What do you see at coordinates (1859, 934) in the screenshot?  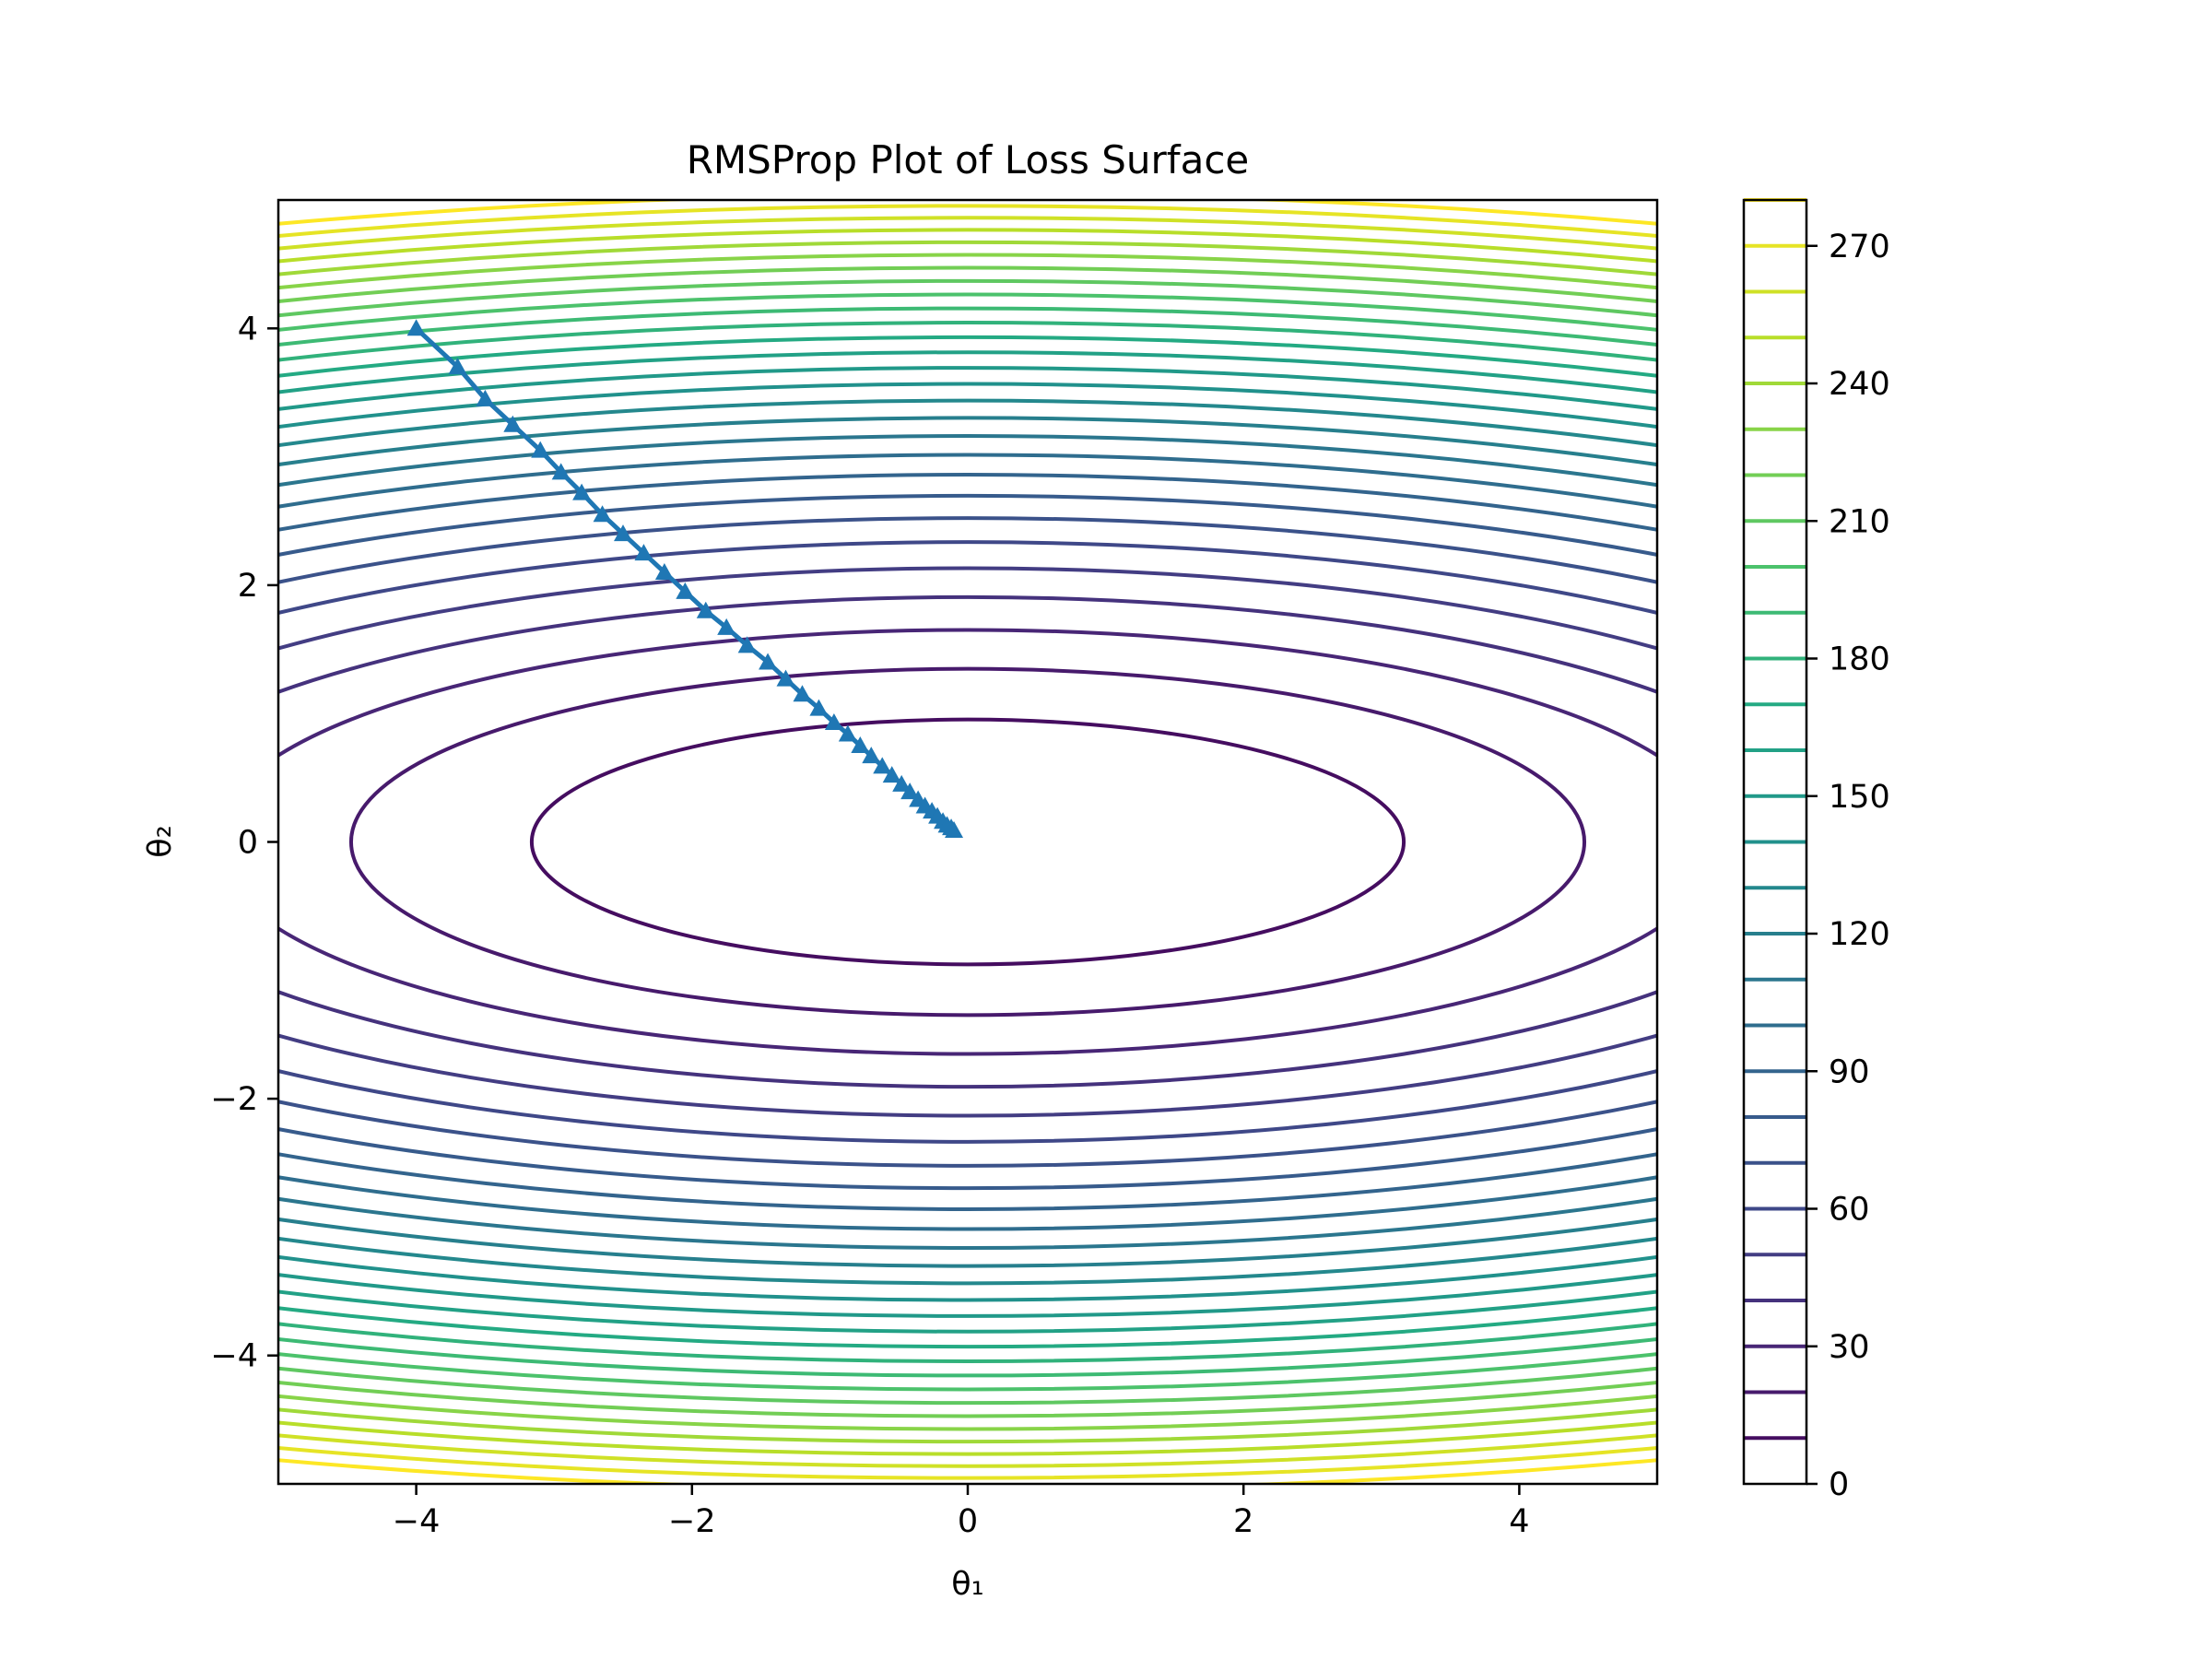 I see `colorbar-tick-label: 120` at bounding box center [1859, 934].